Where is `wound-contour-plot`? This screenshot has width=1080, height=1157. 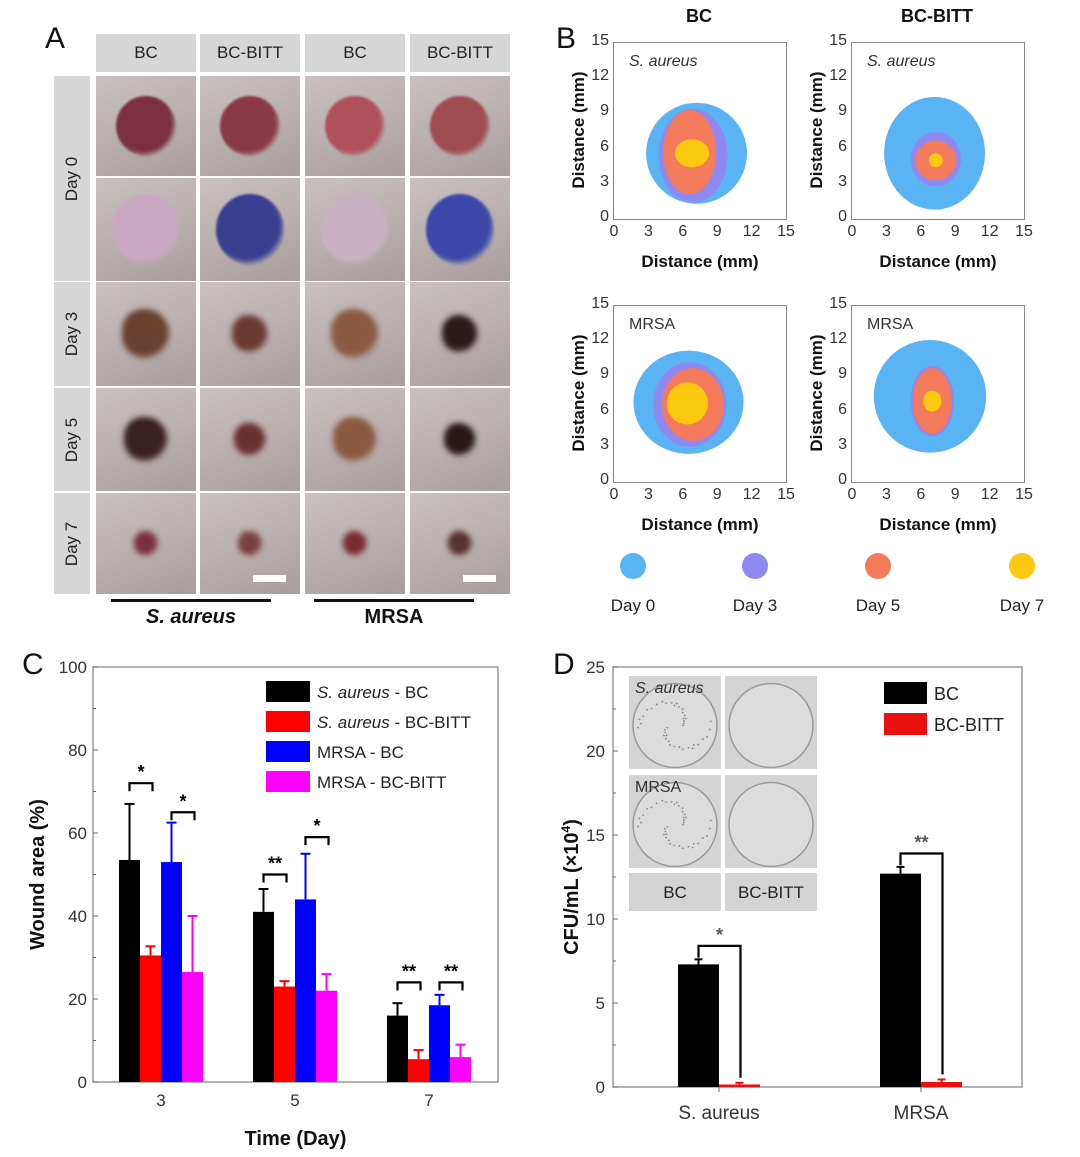 wound-contour-plot is located at coordinates (700, 394).